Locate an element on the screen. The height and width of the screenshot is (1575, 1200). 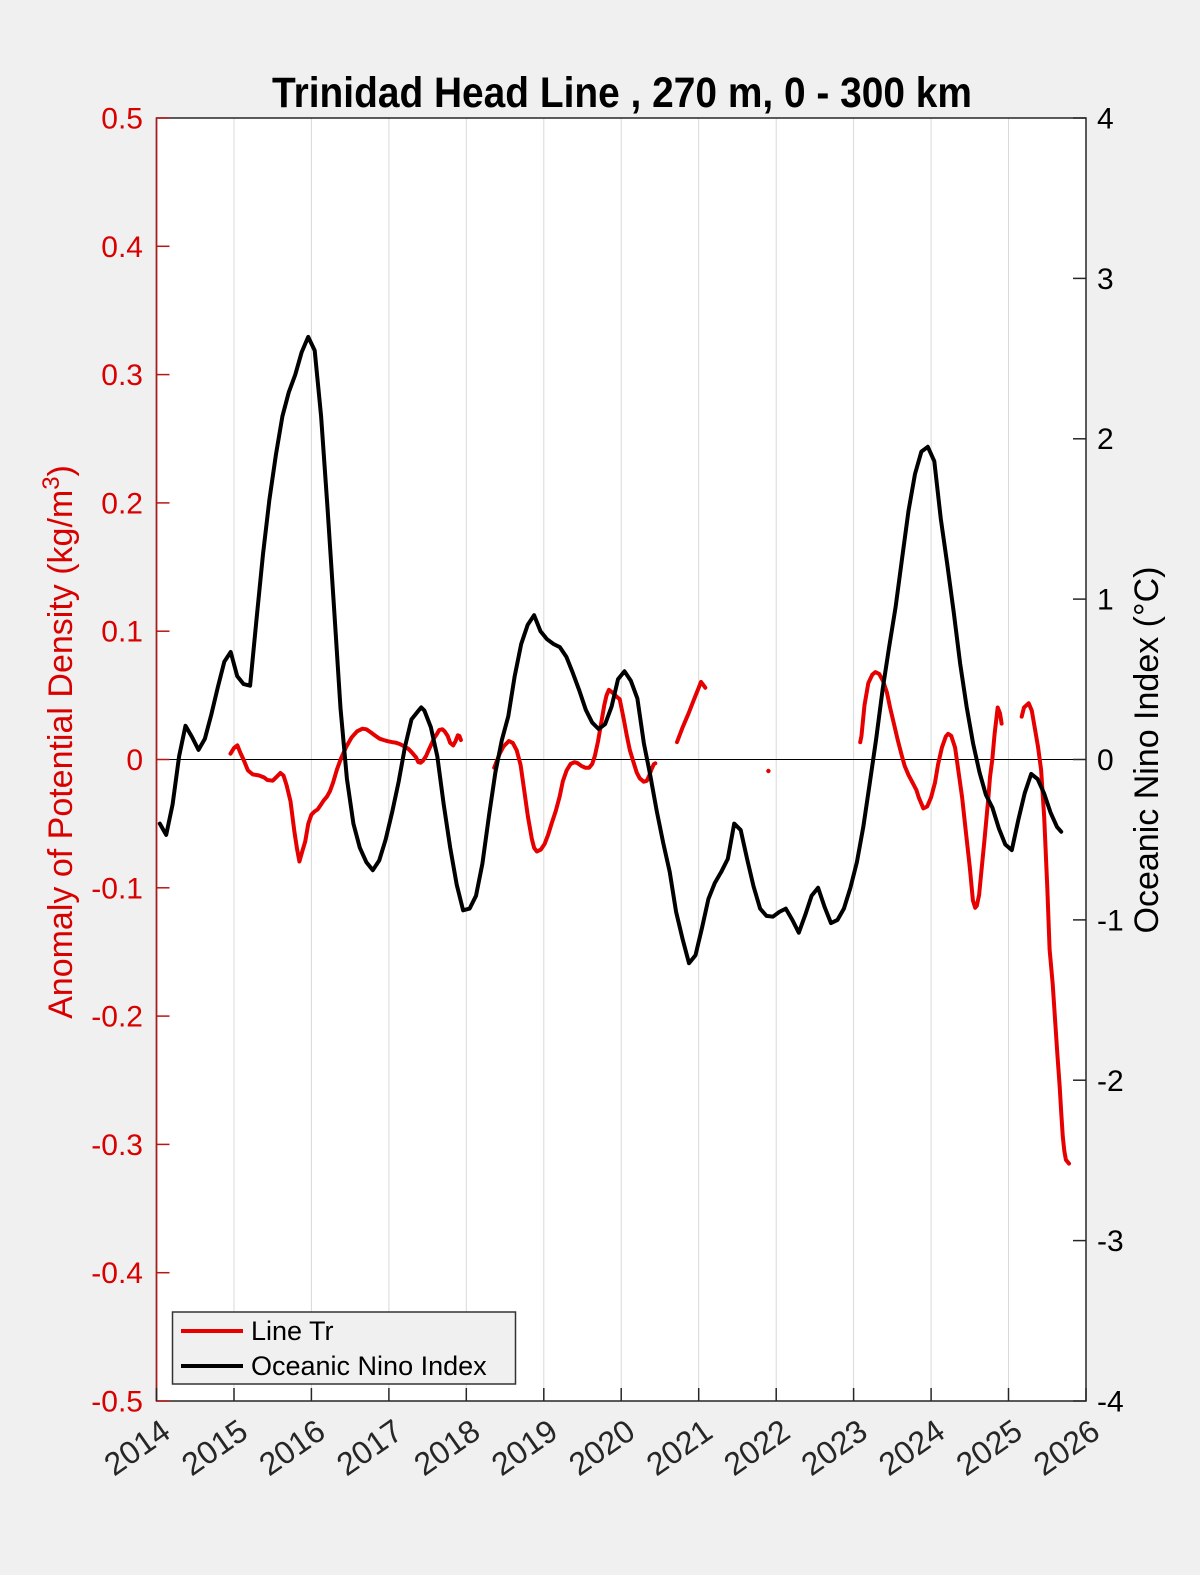
svg-text: 0.2 is located at coordinates (122, 503).